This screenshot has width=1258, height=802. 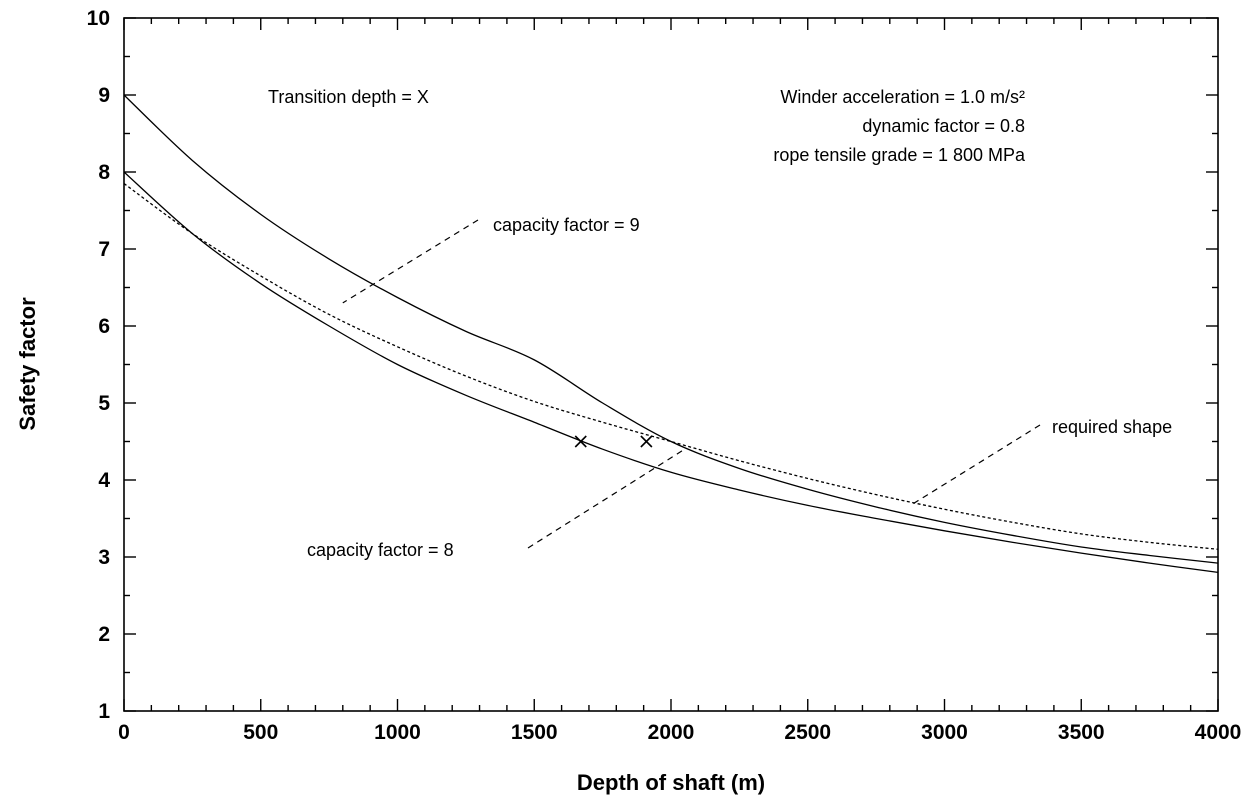 I want to click on y-tick-label: 3, so click(x=104, y=557).